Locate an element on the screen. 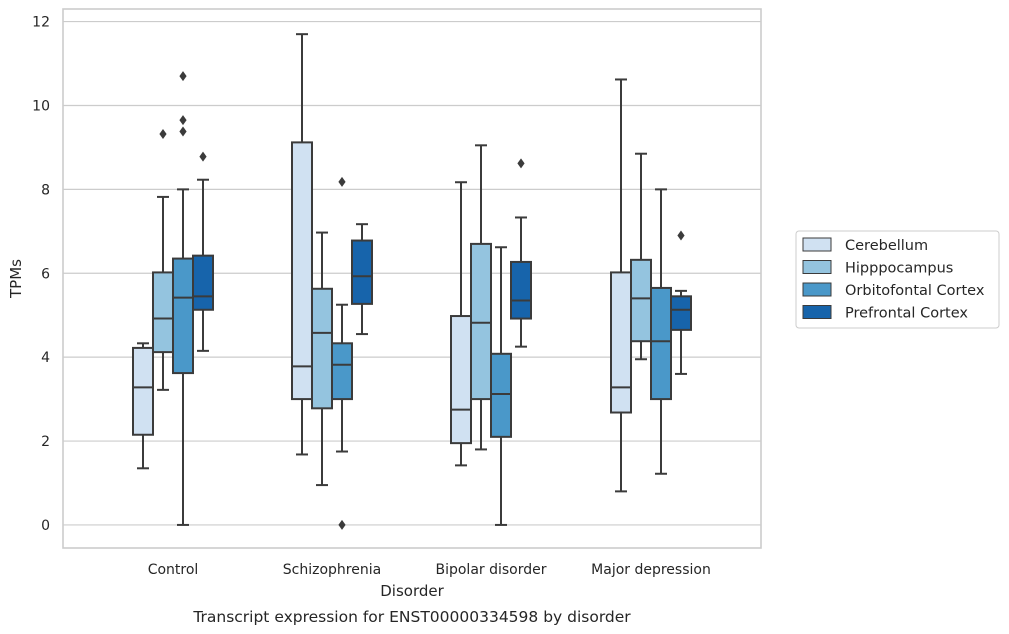  legend-label: Prefrontal Cortex is located at coordinates (906, 314).